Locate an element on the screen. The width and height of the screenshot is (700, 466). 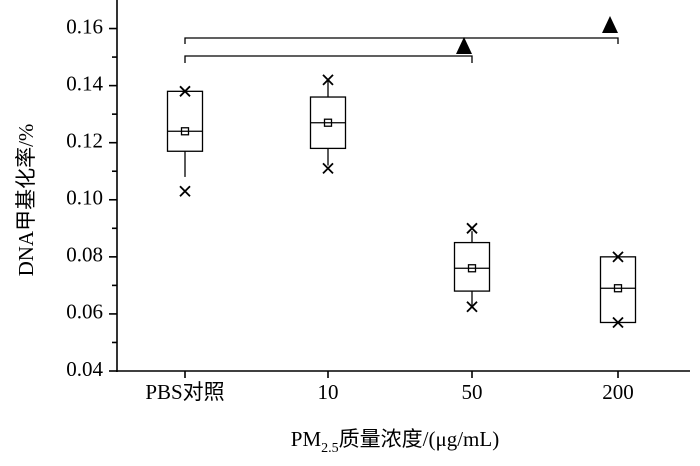
x-tick-label: 50 is located at coordinates (472, 392).